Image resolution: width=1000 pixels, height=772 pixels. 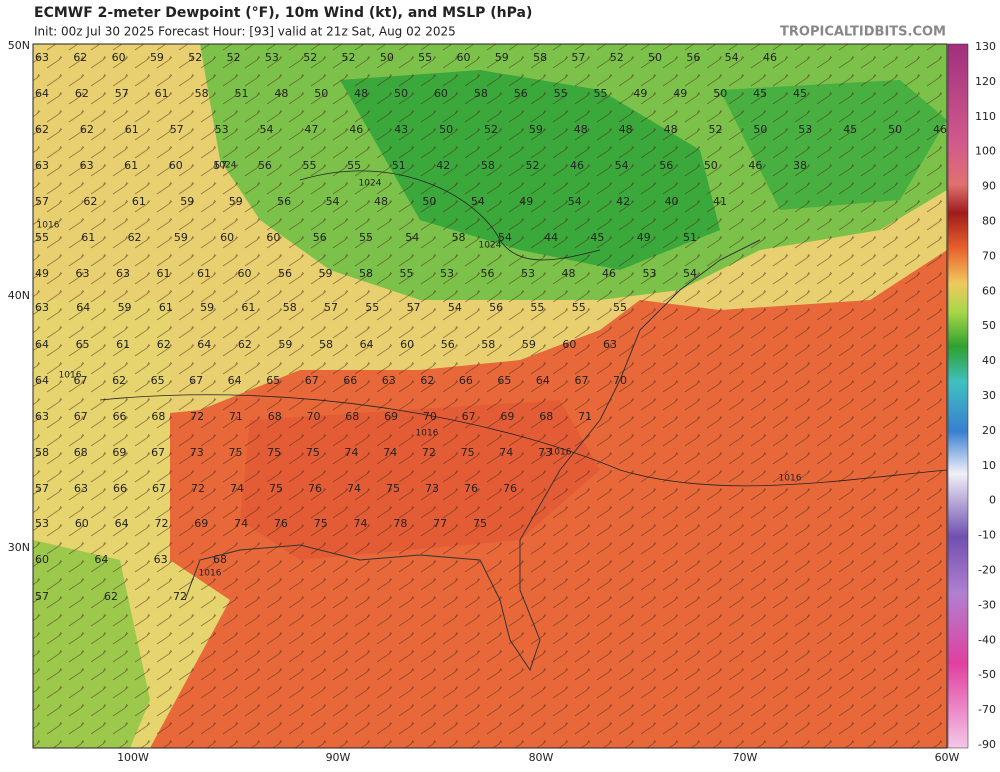 What do you see at coordinates (989, 395) in the screenshot?
I see `colorbar-label: 30` at bounding box center [989, 395].